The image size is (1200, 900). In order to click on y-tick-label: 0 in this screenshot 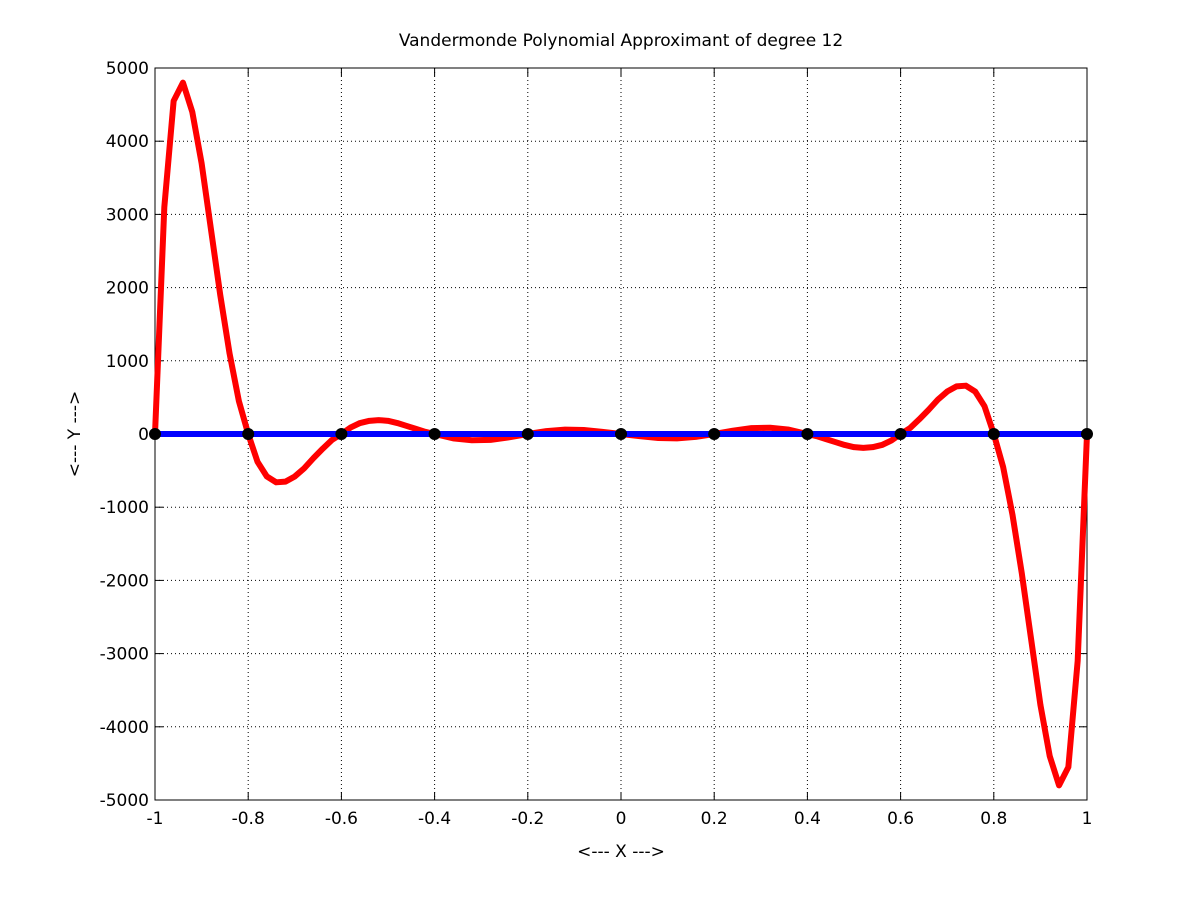, I will do `click(143, 435)`.